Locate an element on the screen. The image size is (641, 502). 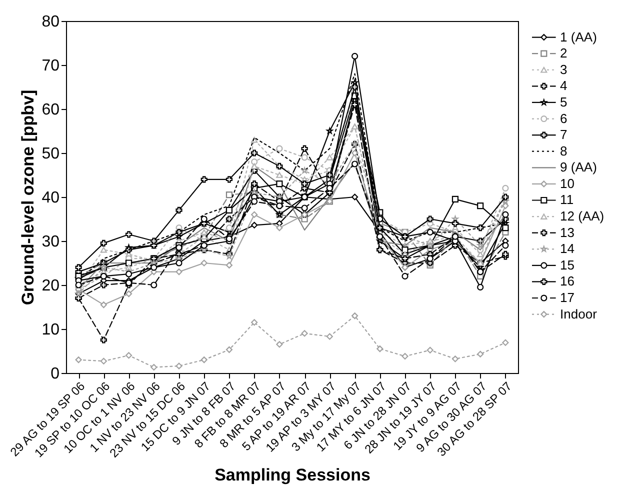
y-tick-label: 0 is located at coordinates (55, 374).